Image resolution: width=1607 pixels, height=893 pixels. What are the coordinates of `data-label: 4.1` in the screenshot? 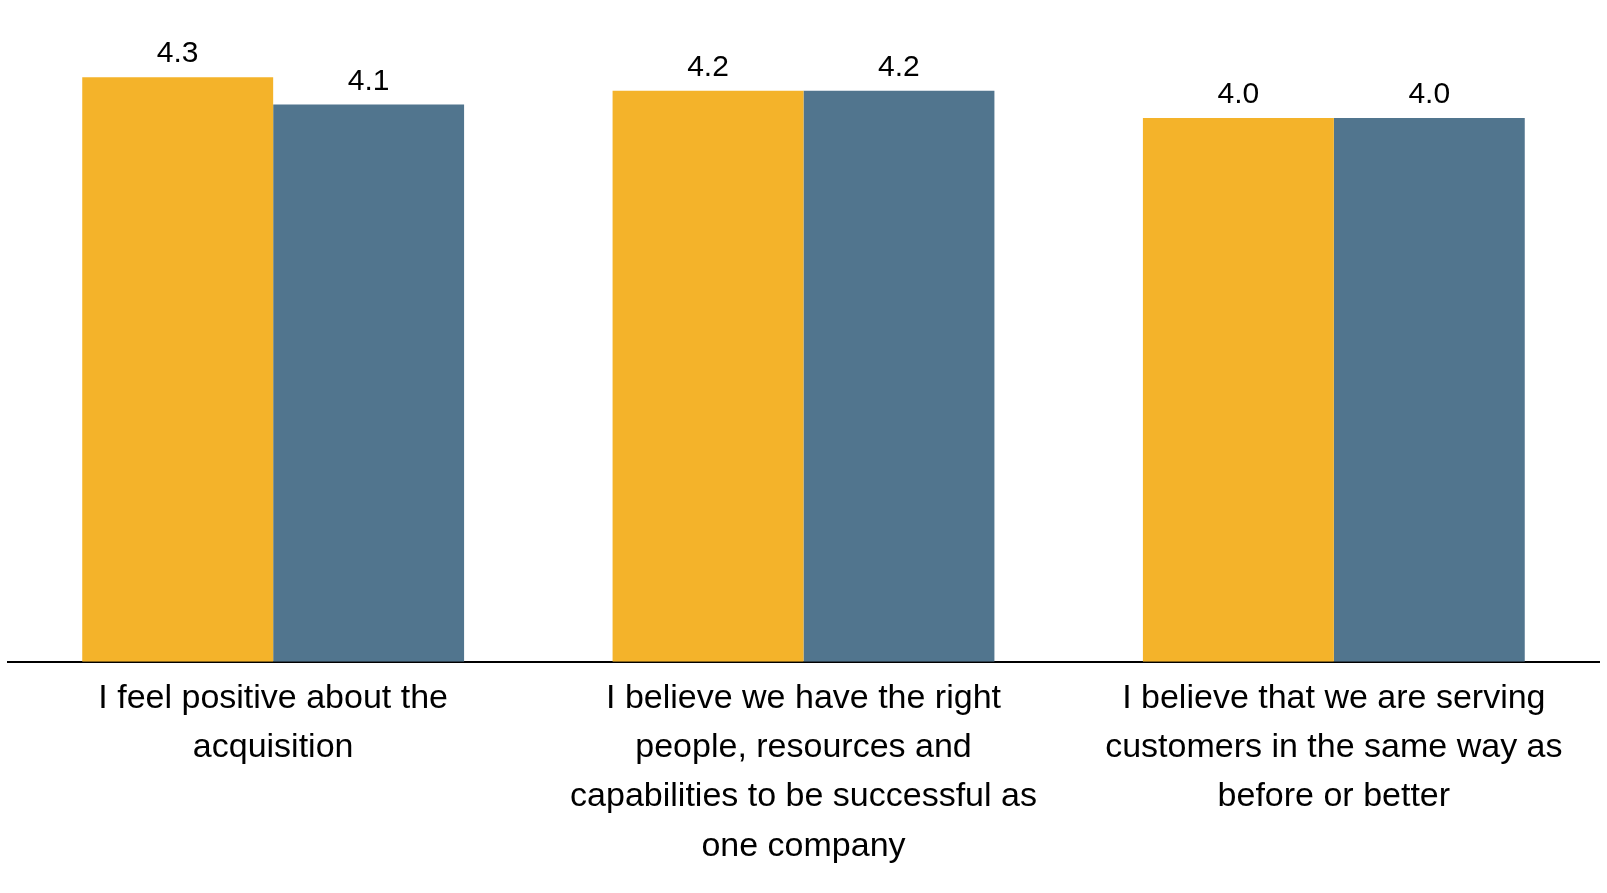 It's located at (368, 79).